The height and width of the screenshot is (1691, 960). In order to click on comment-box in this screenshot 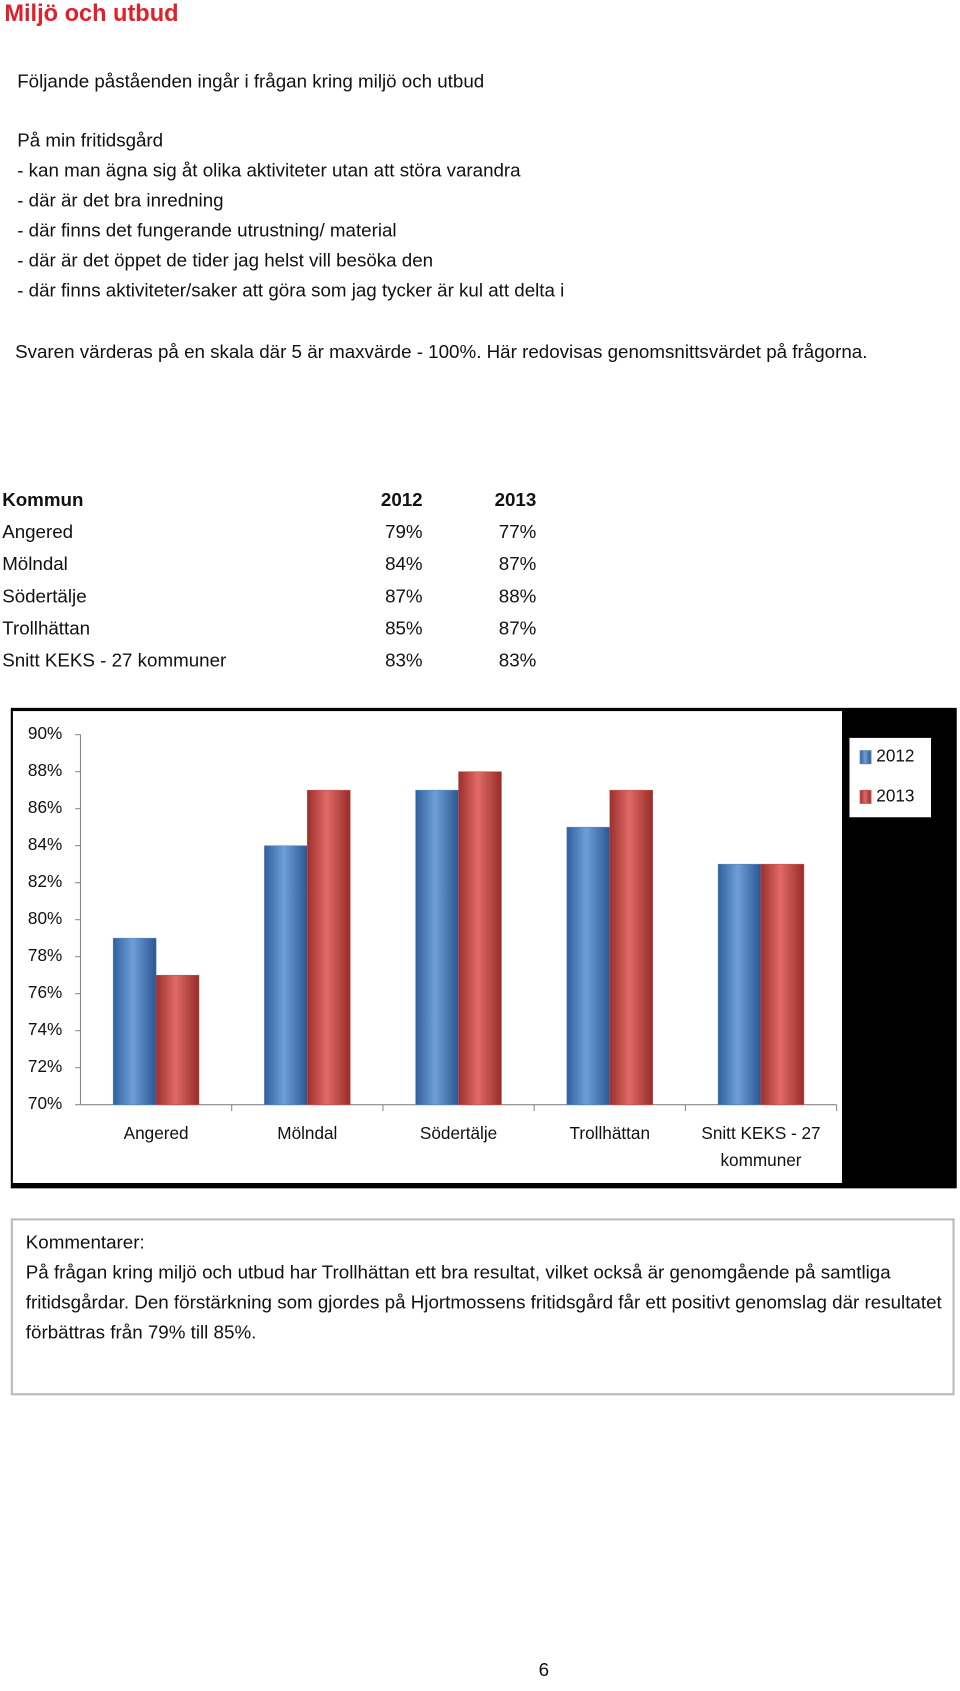, I will do `click(482, 1307)`.